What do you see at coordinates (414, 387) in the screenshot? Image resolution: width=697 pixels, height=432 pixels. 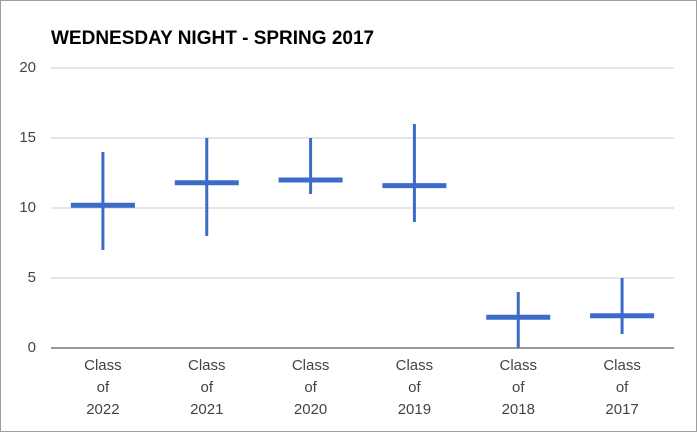 I see `x-tick-label: Class of 2019` at bounding box center [414, 387].